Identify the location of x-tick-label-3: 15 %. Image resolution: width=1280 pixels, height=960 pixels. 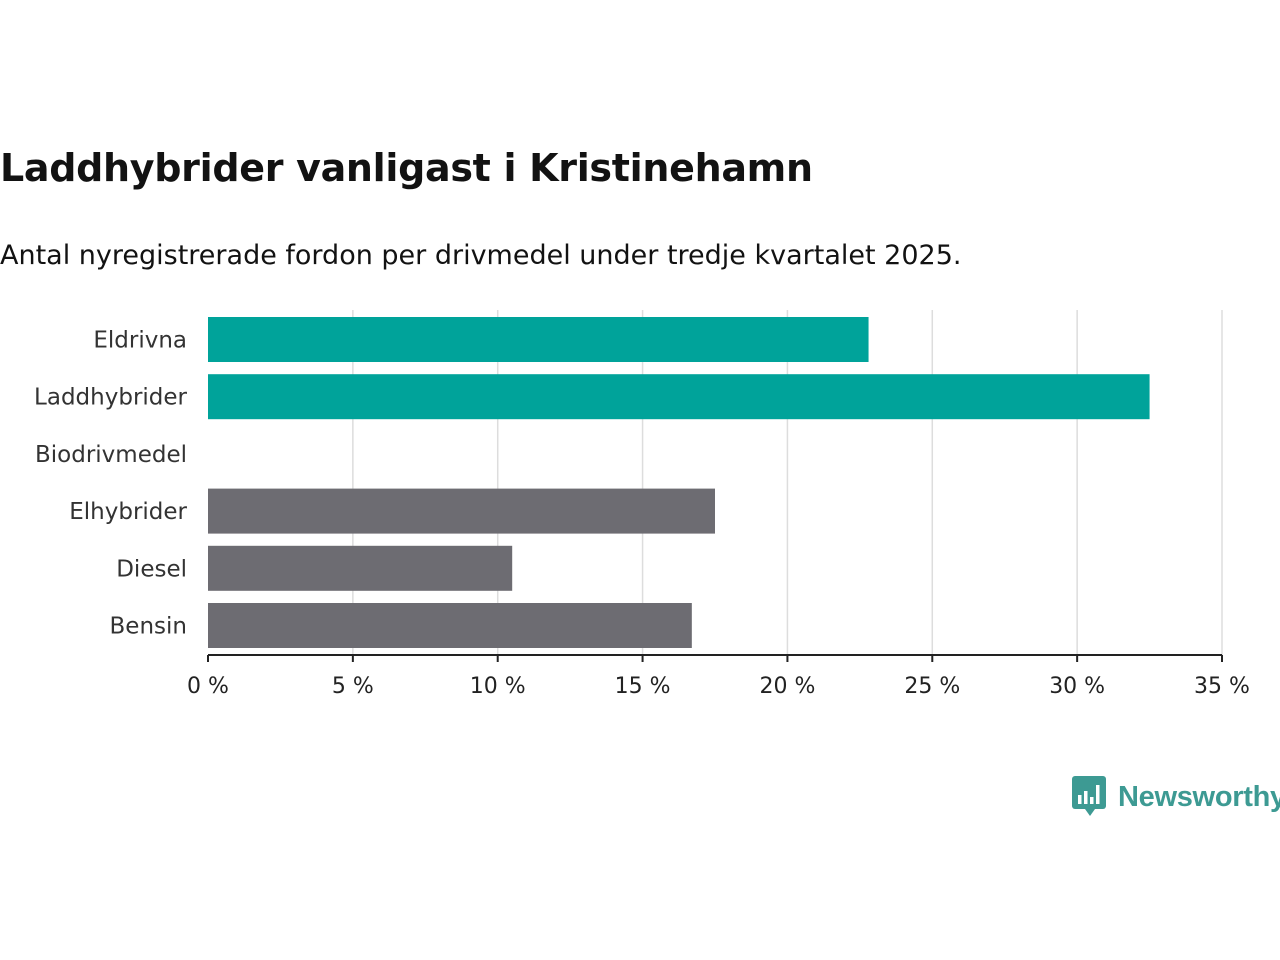
(643, 686).